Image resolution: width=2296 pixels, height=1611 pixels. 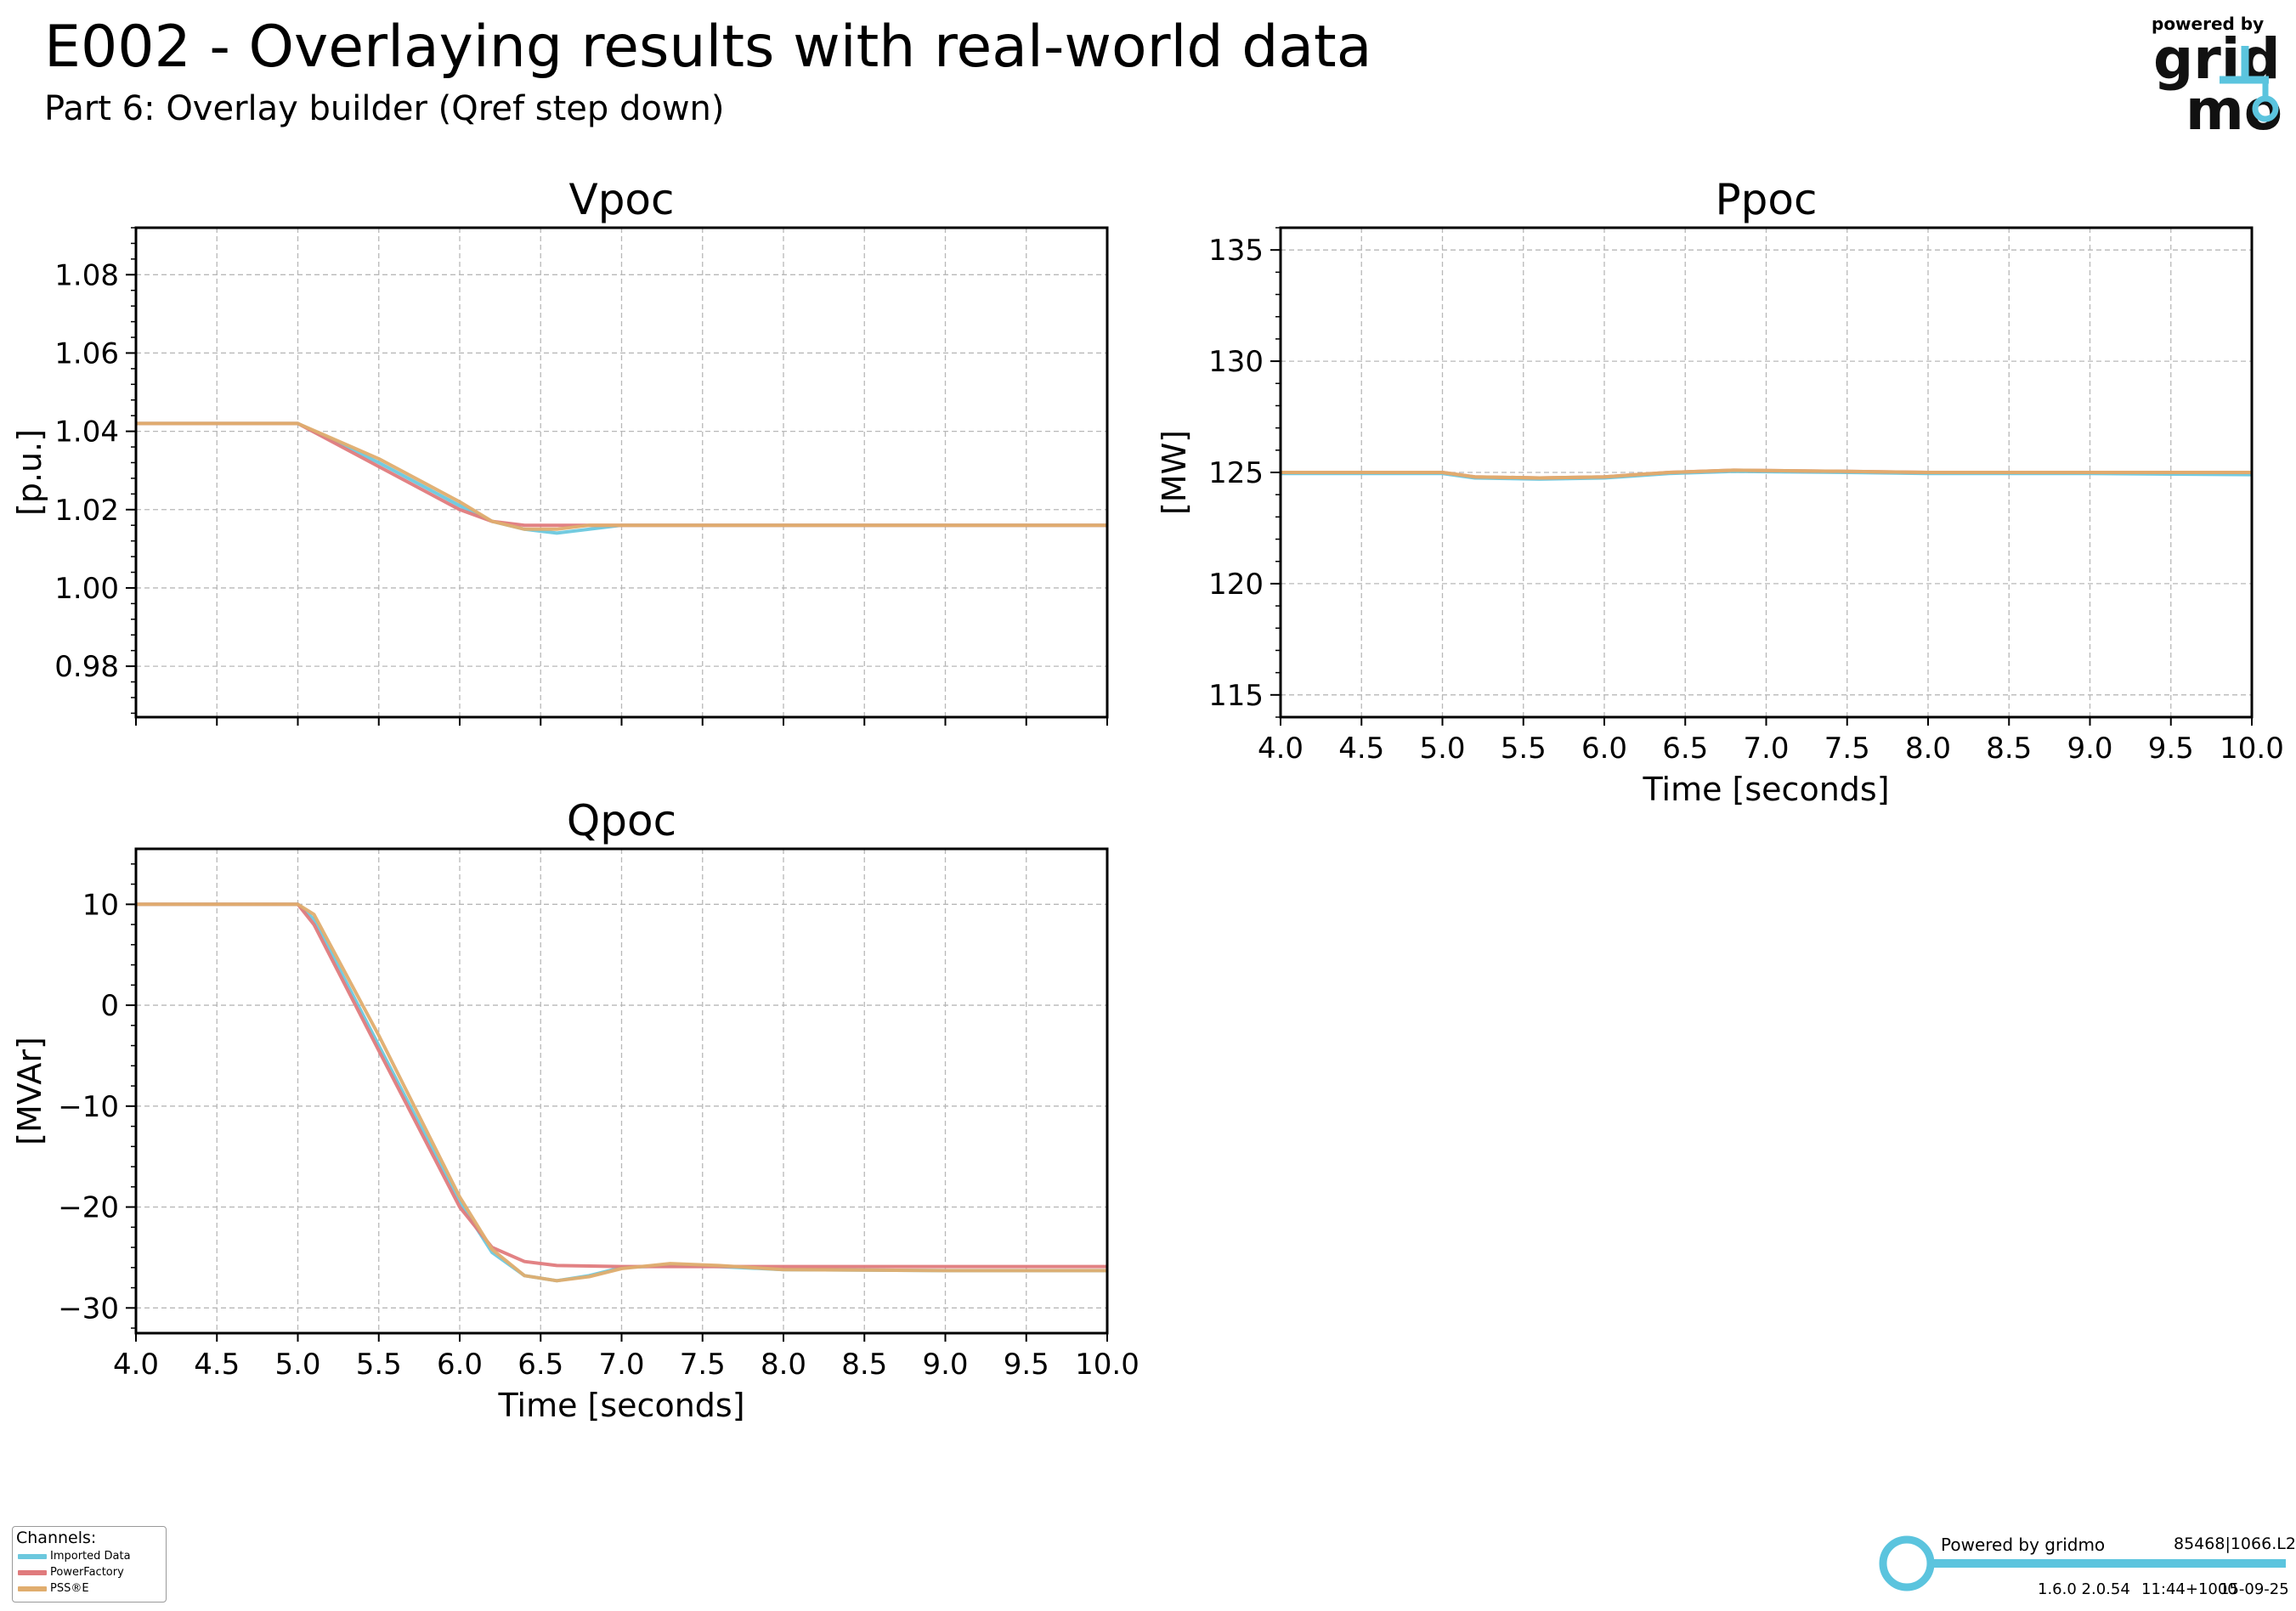 I want to click on legend-item-psse: PSS®E, so click(x=53, y=1589).